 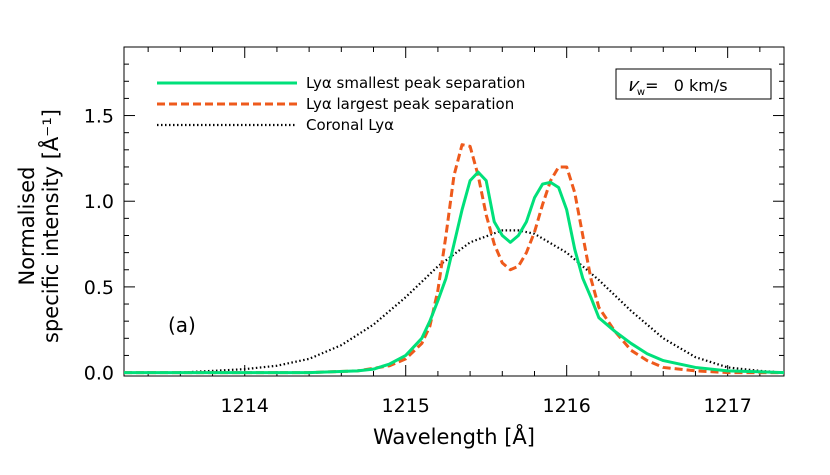 I want to click on y-axis-label-group: Normalised specific intensity [Å⁻¹], so click(x=39, y=226).